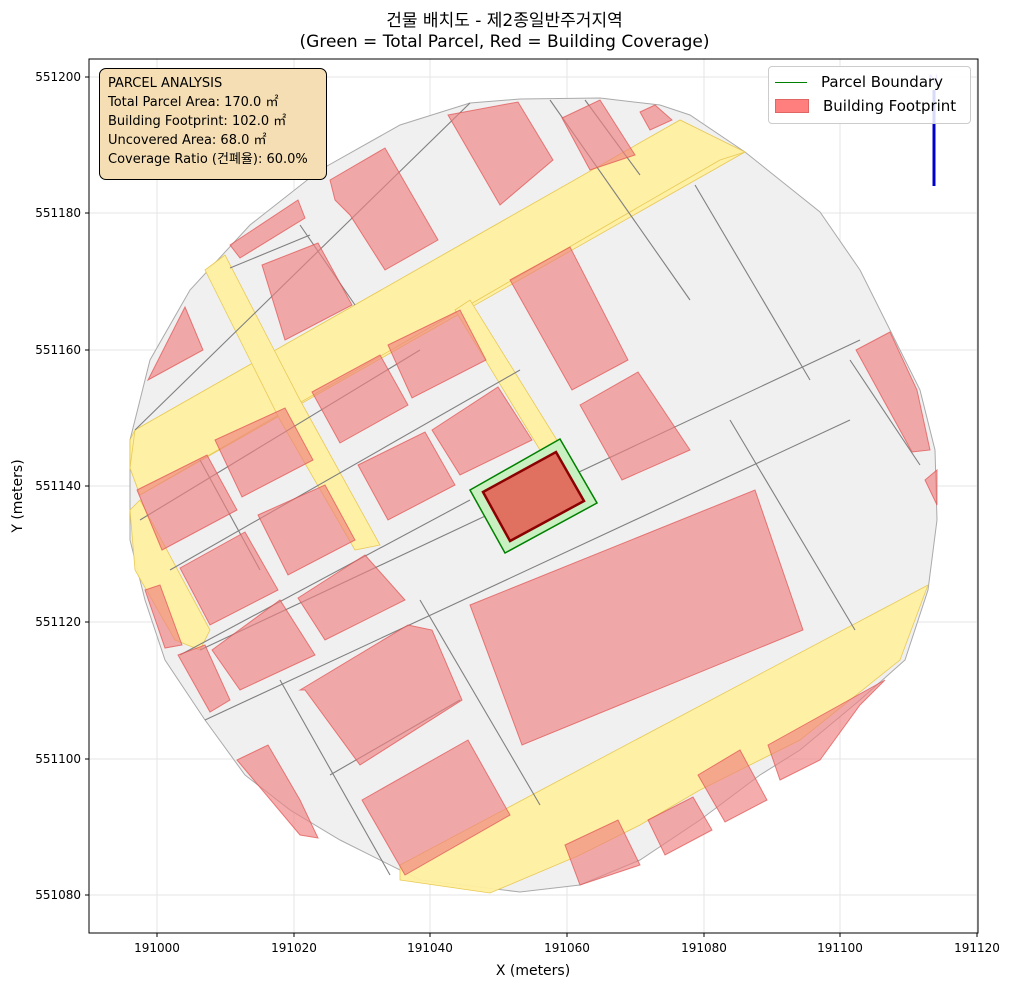 The width and height of the screenshot is (1009, 990). Describe the element at coordinates (58, 350) in the screenshot. I see `y-tick-label: 551160` at that location.